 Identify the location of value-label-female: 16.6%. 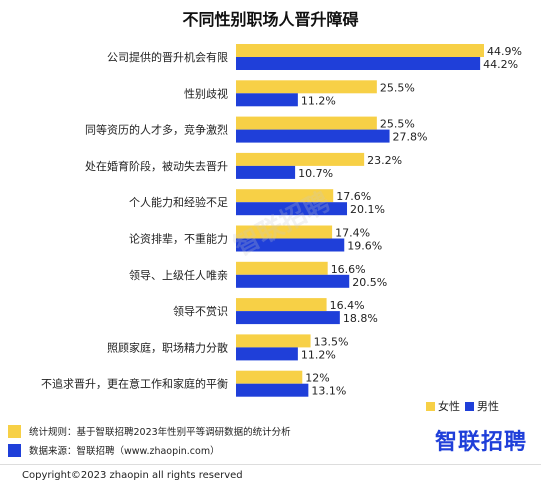
(348, 269).